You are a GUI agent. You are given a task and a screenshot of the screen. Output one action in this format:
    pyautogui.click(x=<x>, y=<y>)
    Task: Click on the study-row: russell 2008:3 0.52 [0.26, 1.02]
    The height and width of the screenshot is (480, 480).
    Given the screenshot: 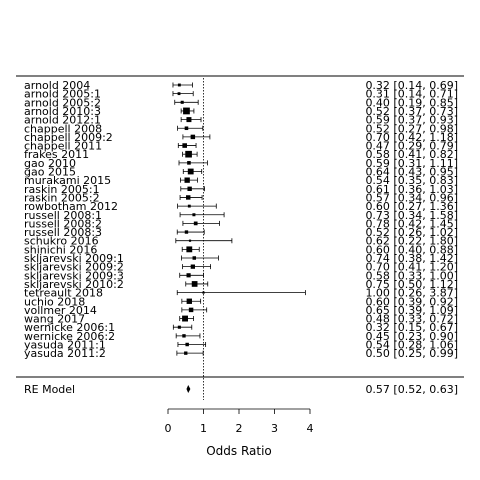 What is the action you would take?
    pyautogui.click(x=241, y=232)
    